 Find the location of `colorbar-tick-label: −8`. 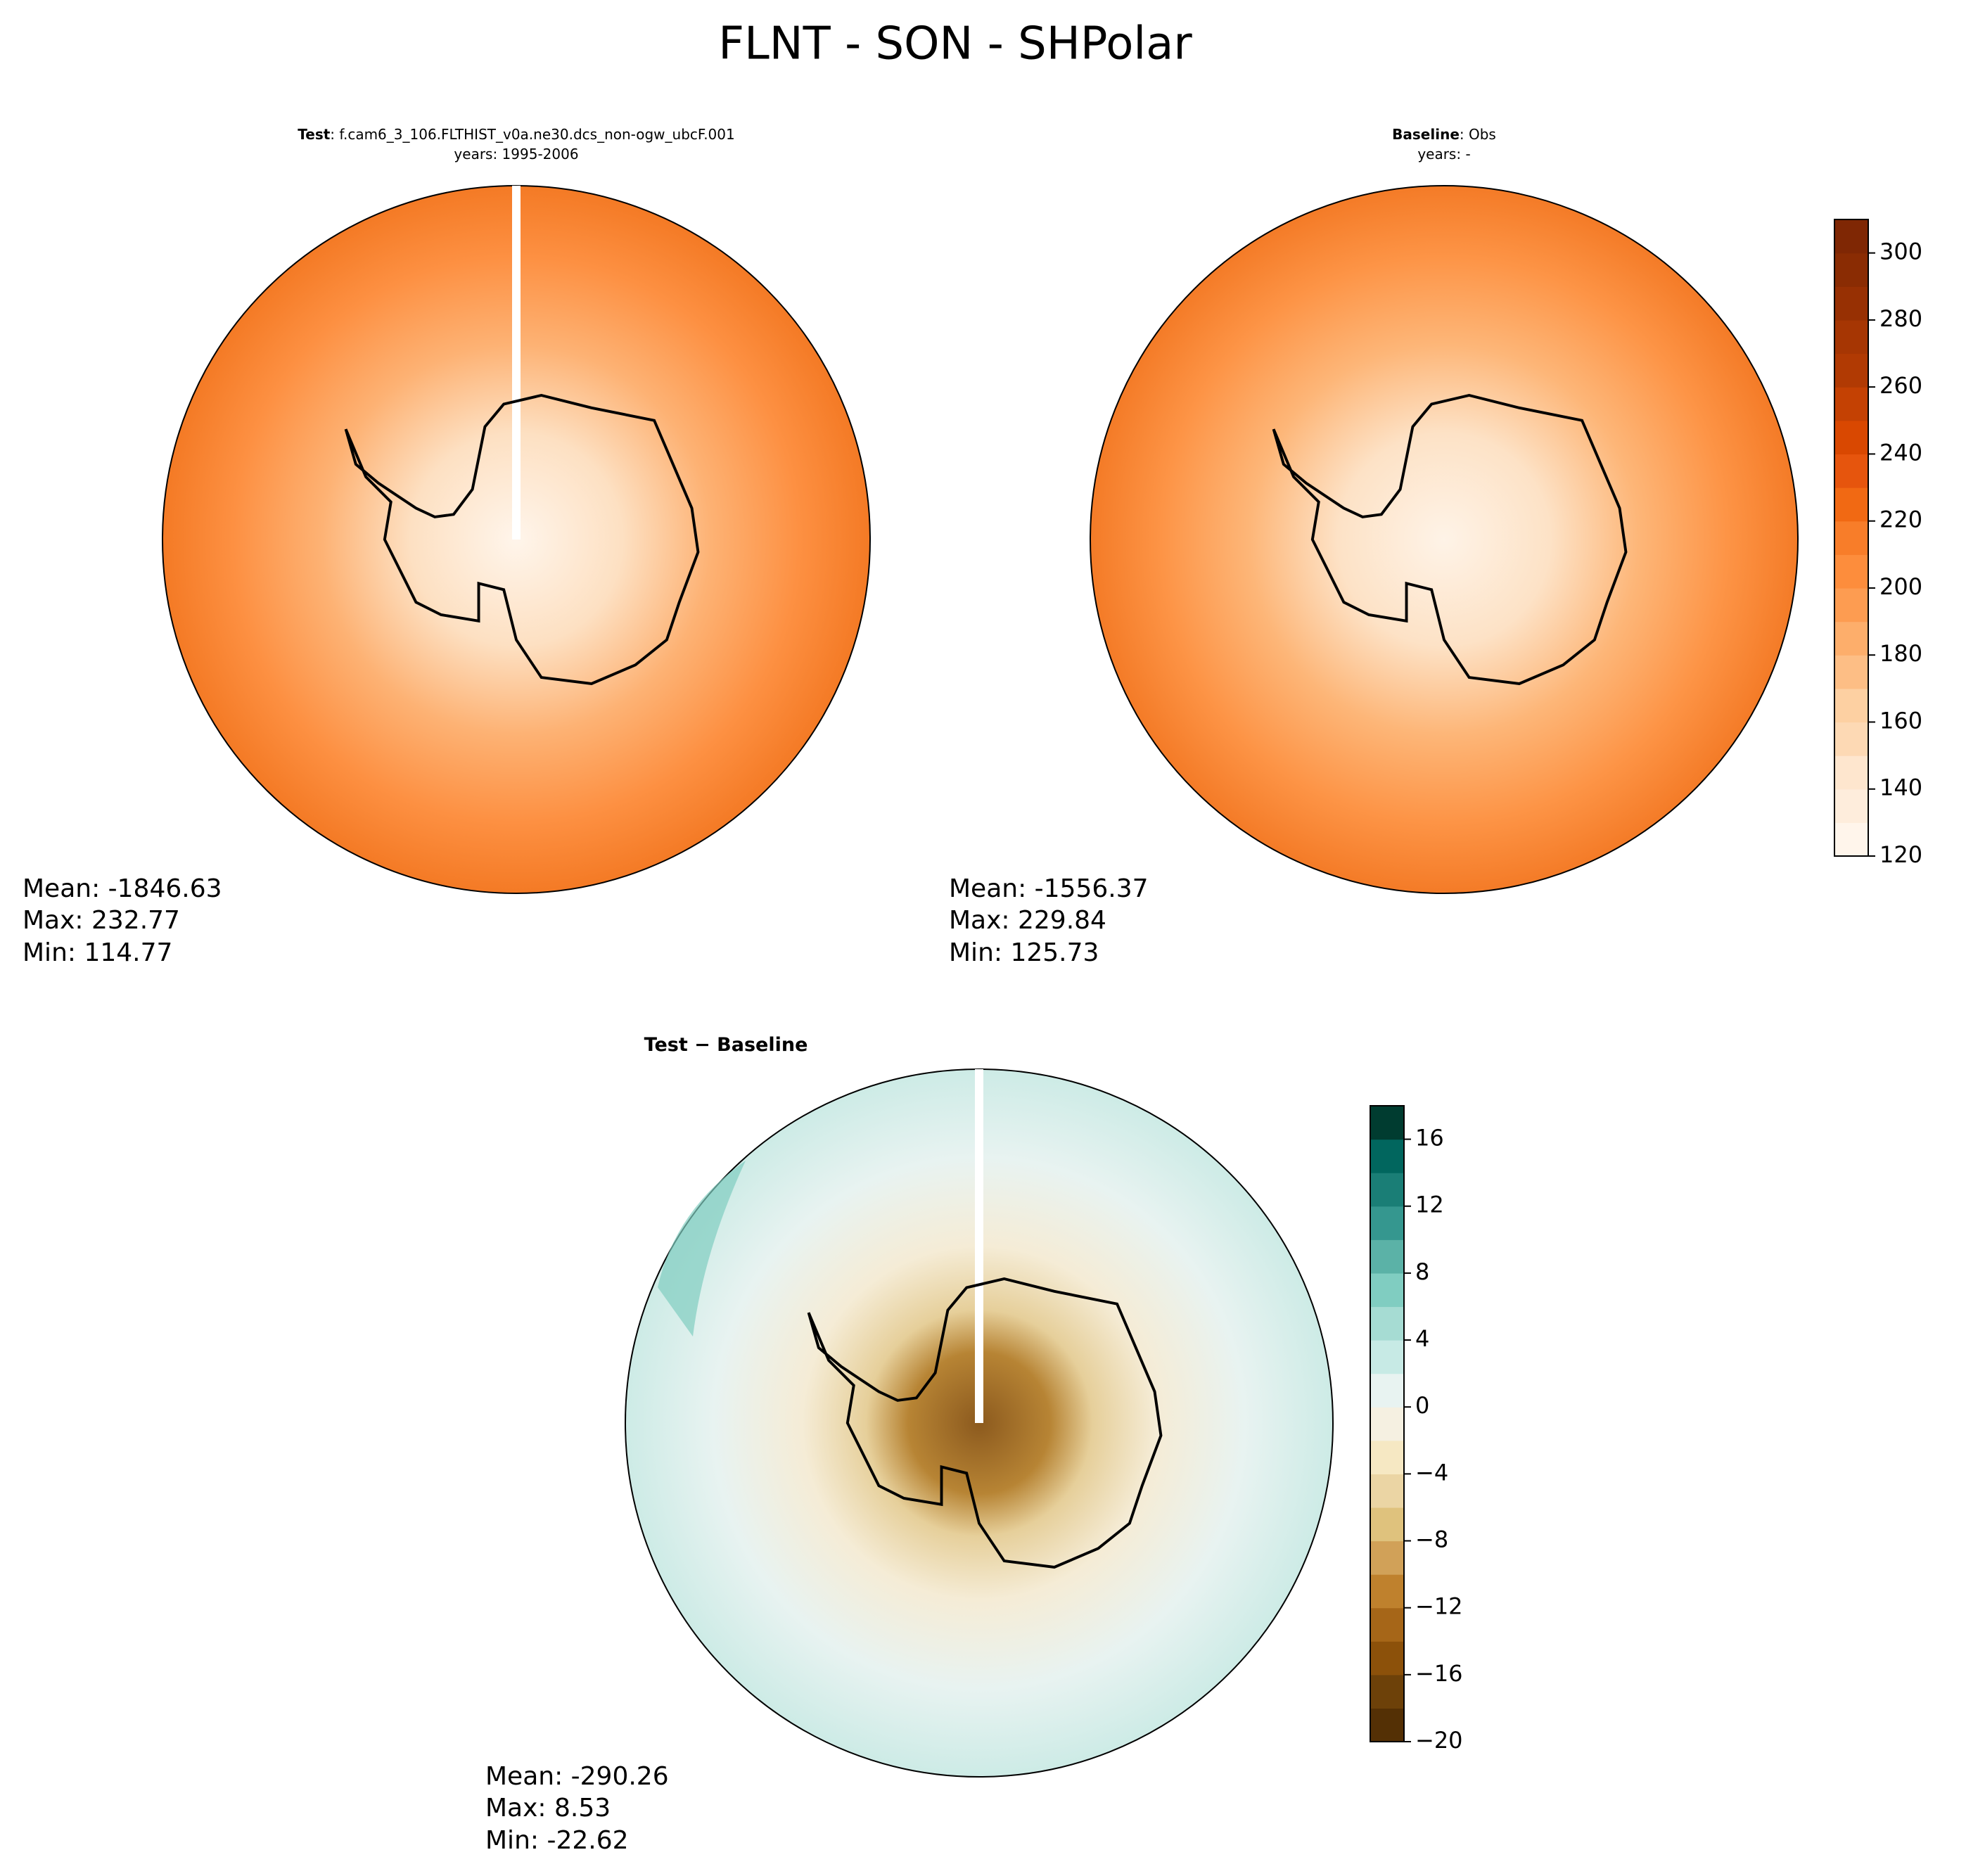

colorbar-tick-label: −8 is located at coordinates (1431, 1540).